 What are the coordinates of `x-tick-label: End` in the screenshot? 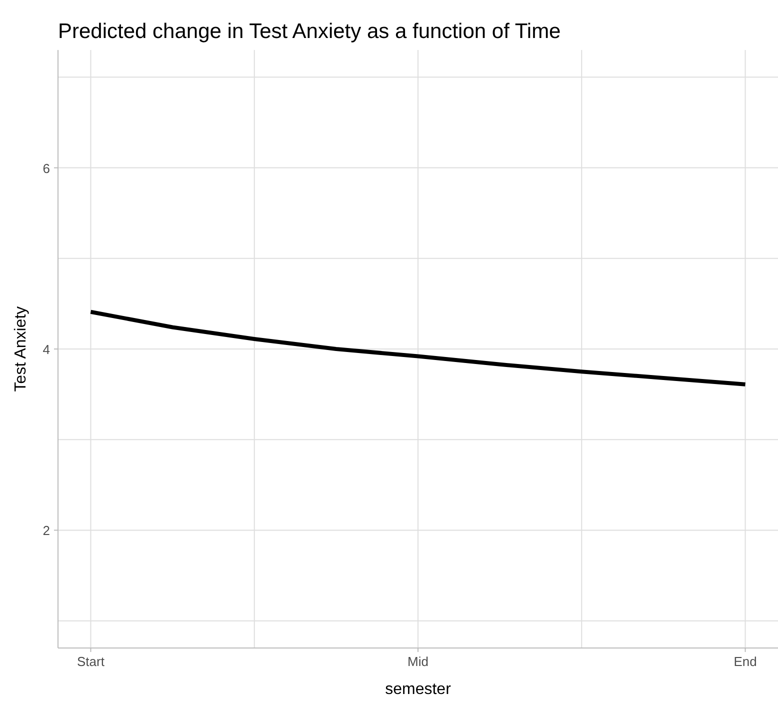 It's located at (745, 661).